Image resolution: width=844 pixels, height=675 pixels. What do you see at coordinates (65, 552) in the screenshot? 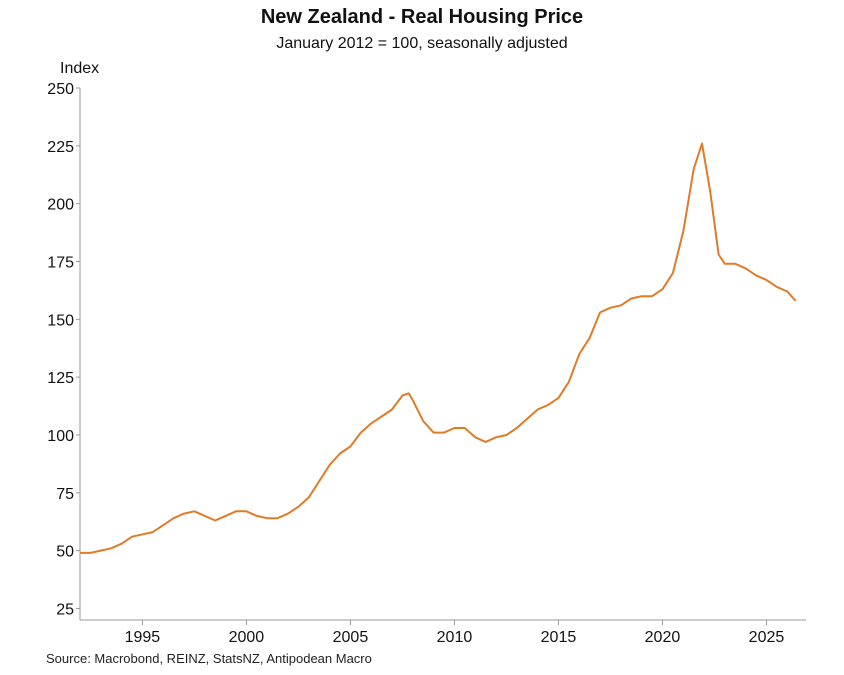
I see `y-tick-label: 50` at bounding box center [65, 552].